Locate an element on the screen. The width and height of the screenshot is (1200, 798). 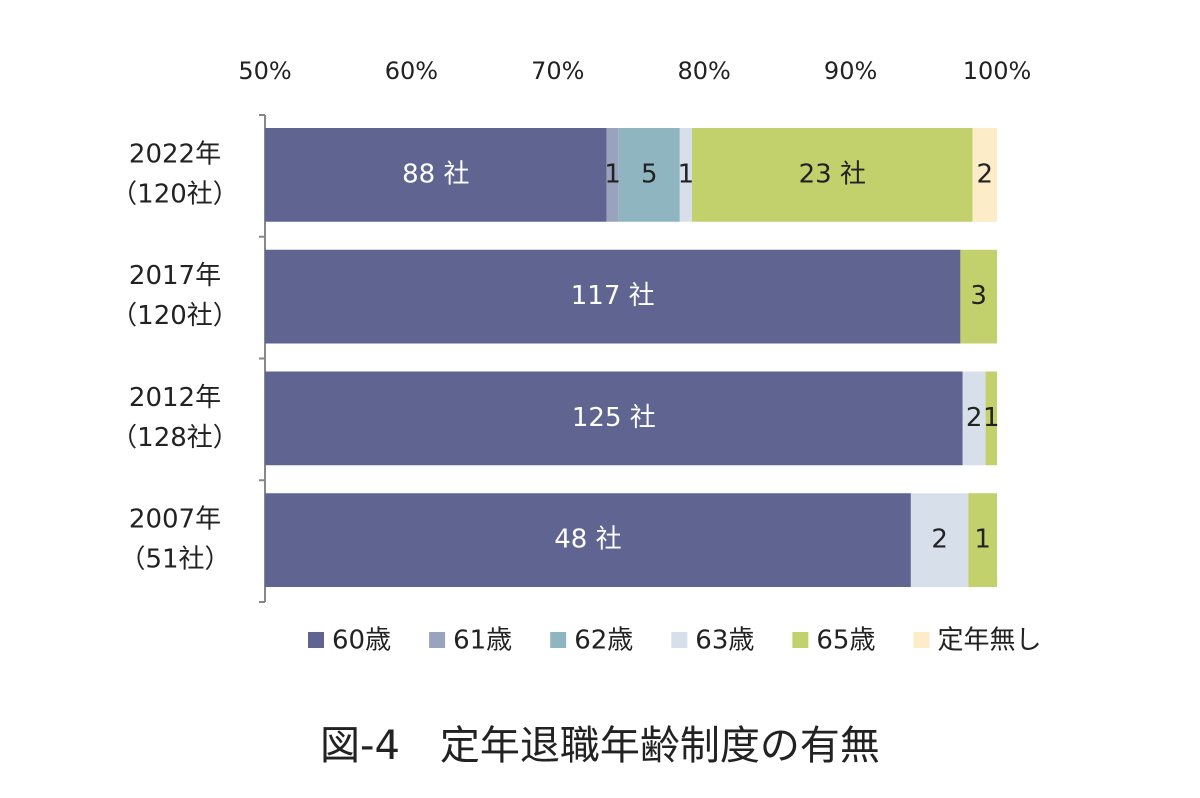
y-tick-label: 2017年 is located at coordinates (175, 276).